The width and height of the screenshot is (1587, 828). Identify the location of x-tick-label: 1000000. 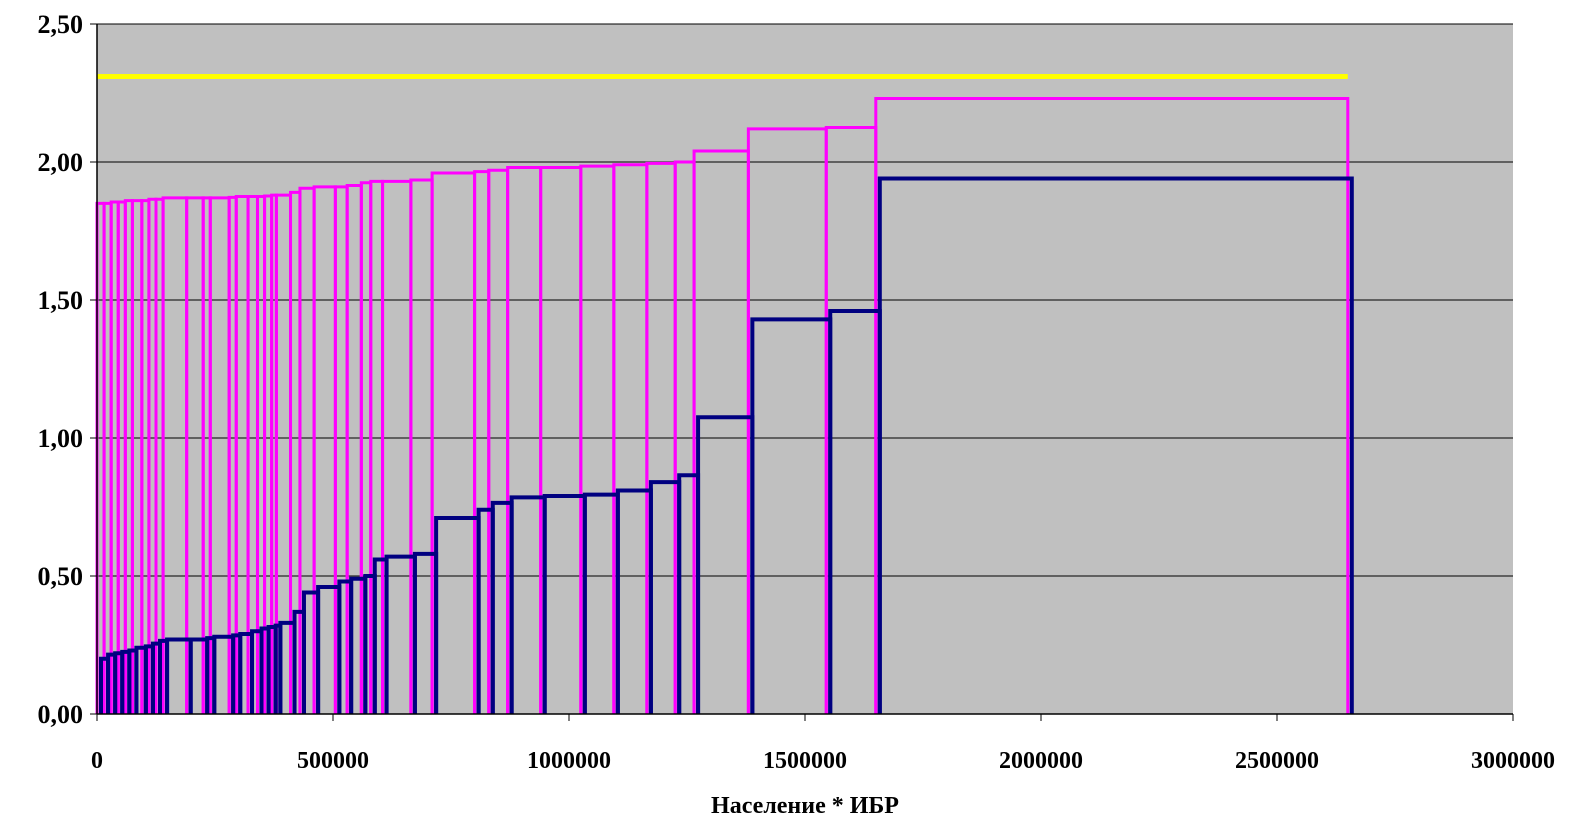
(569, 761).